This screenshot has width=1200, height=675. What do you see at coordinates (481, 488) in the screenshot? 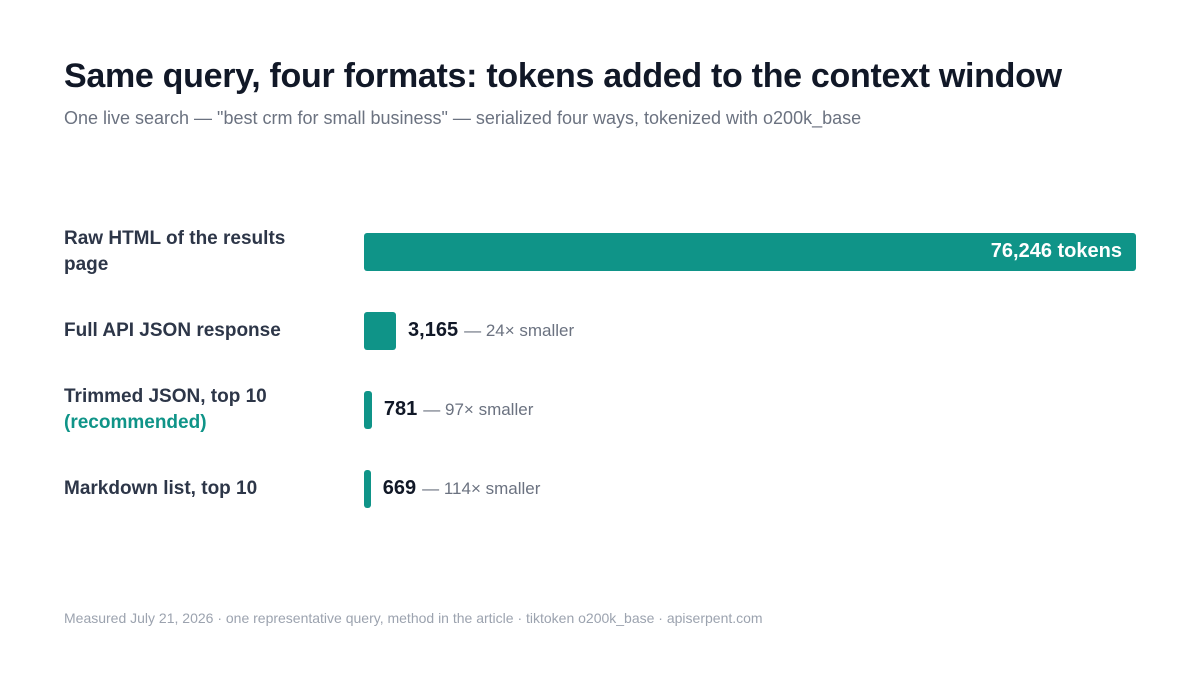
I see `reduction-ratio-label: — 114× smaller` at bounding box center [481, 488].